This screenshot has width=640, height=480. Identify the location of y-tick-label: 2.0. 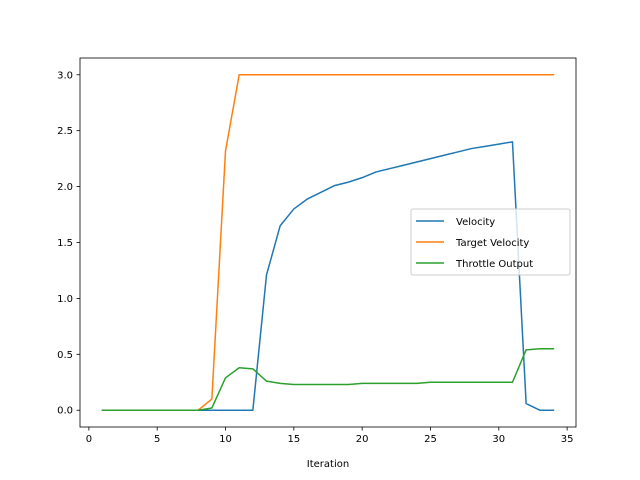
(65, 187).